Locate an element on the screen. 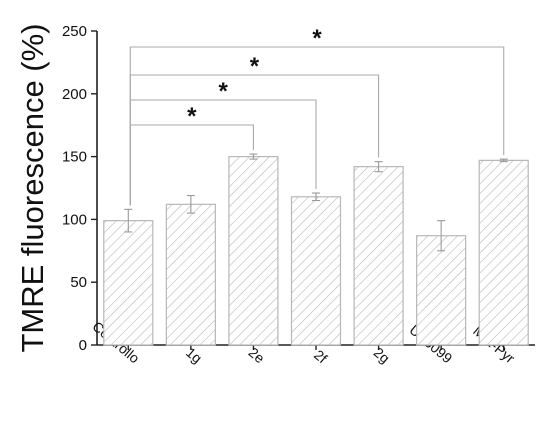 This screenshot has width=550, height=432. x-tick-label: 2f is located at coordinates (320, 357).